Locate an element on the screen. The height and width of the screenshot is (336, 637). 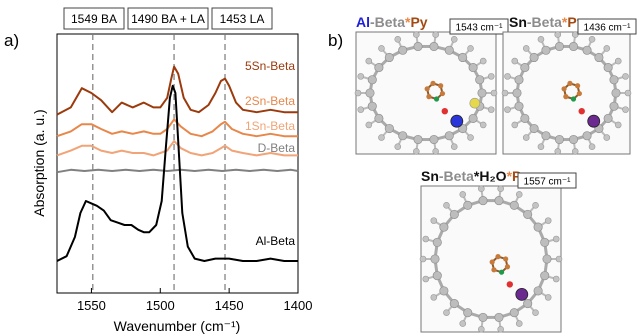
x-tick-label: 1450 is located at coordinates (229, 305).